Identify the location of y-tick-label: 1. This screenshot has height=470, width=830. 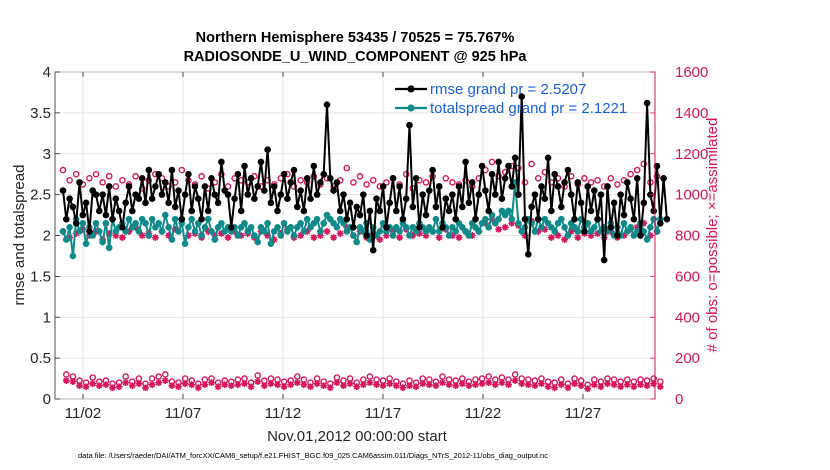
(47, 317).